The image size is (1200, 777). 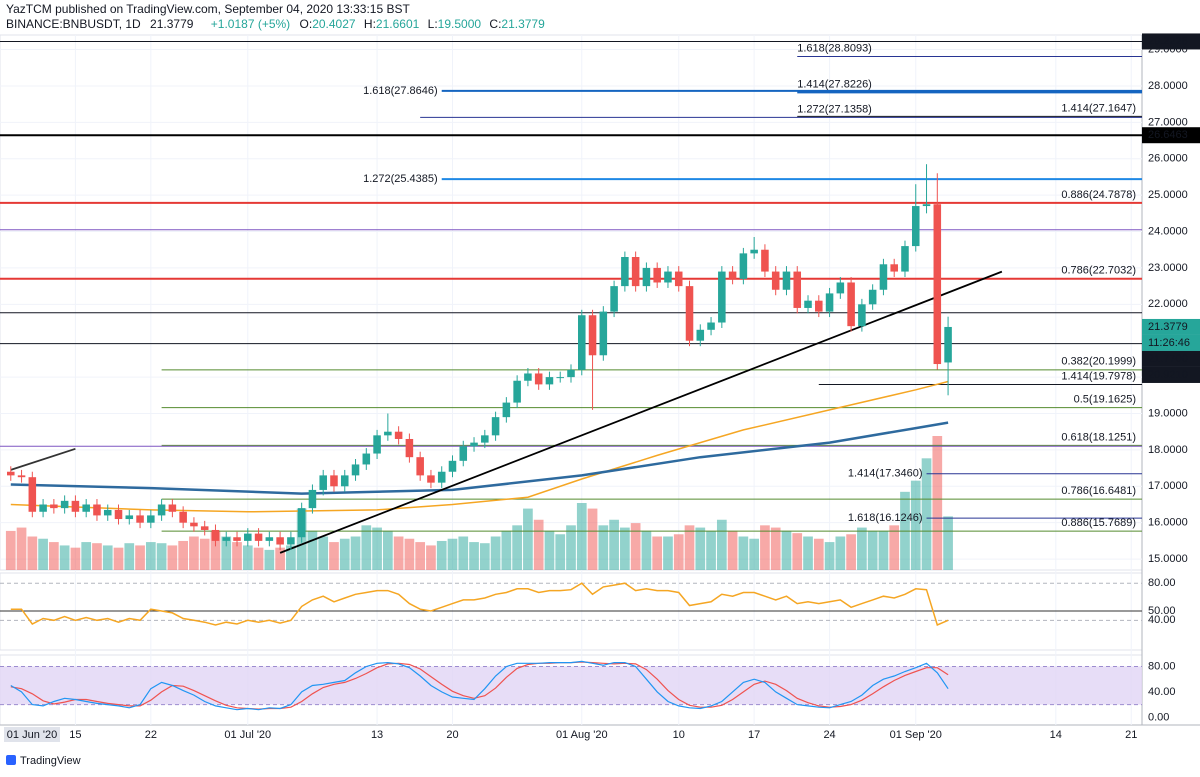 I want to click on open-value: 20.4027, so click(x=334, y=24).